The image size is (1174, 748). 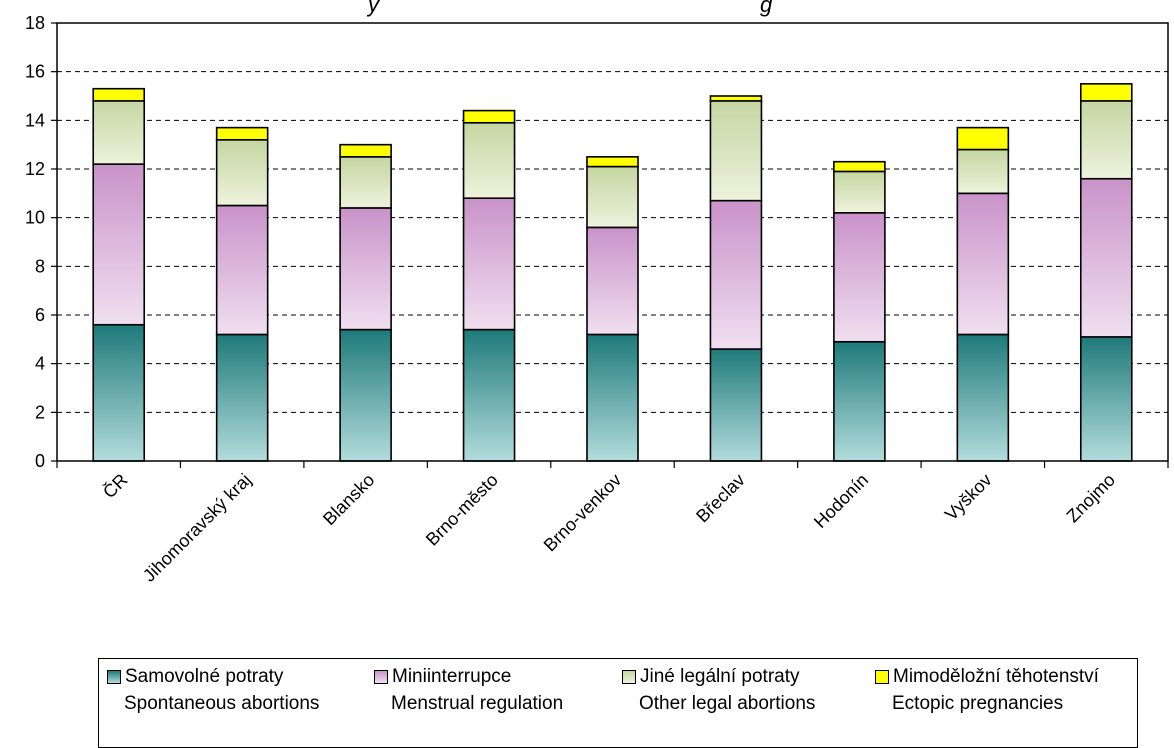 I want to click on legend-item-menstrual: Miniinterrupce Menstrual regulation, so click(x=468, y=690).